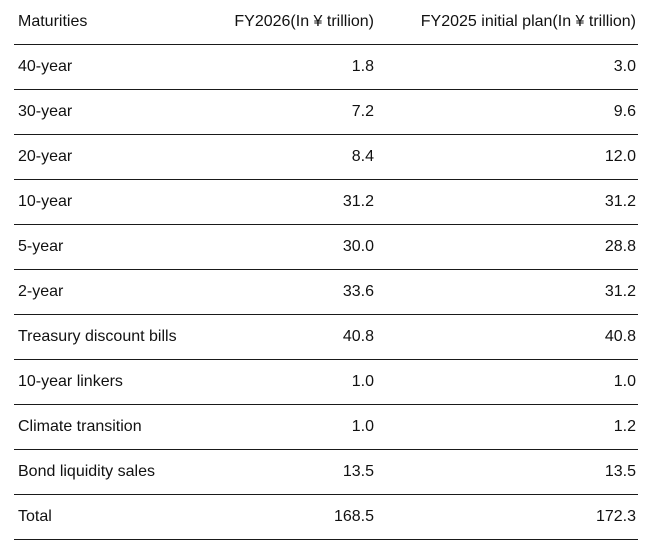 The width and height of the screenshot is (657, 548). What do you see at coordinates (507, 67) in the screenshot?
I see `fy2025-value-cell: 3.0` at bounding box center [507, 67].